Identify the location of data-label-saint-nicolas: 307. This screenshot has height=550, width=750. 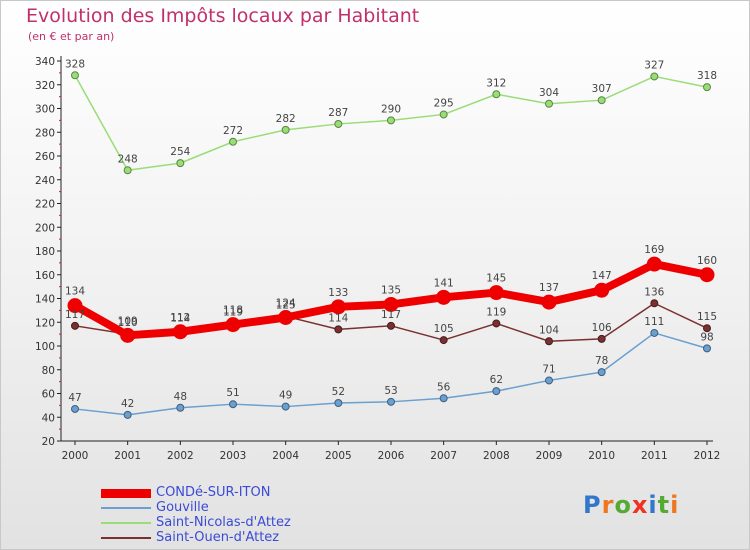
(602, 89).